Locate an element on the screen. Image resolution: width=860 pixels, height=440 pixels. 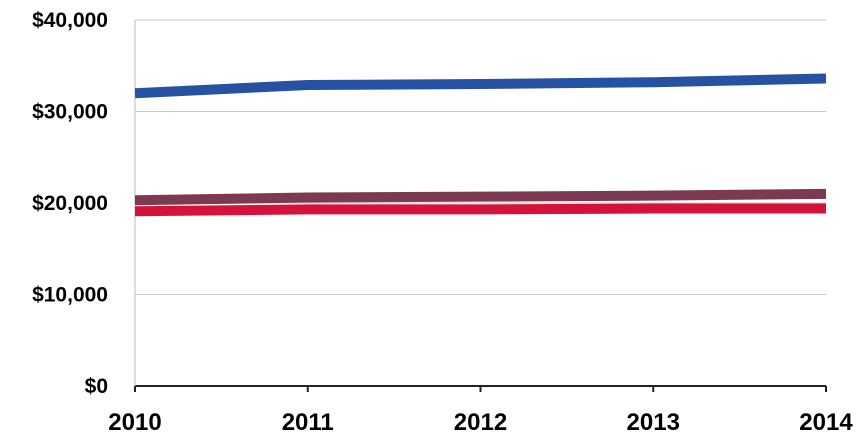
y-tick-label: $0 is located at coordinates (96, 386).